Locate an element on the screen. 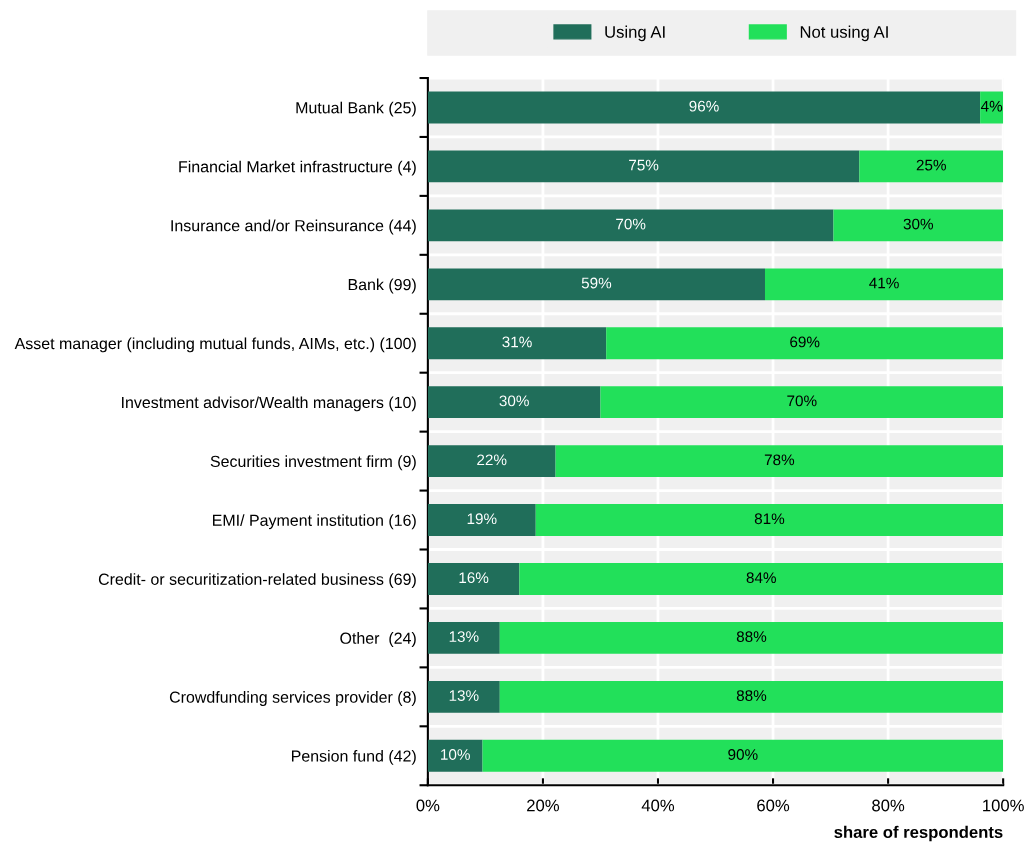 The width and height of the screenshot is (1031, 848). x-tick-label: 80% is located at coordinates (888, 805).